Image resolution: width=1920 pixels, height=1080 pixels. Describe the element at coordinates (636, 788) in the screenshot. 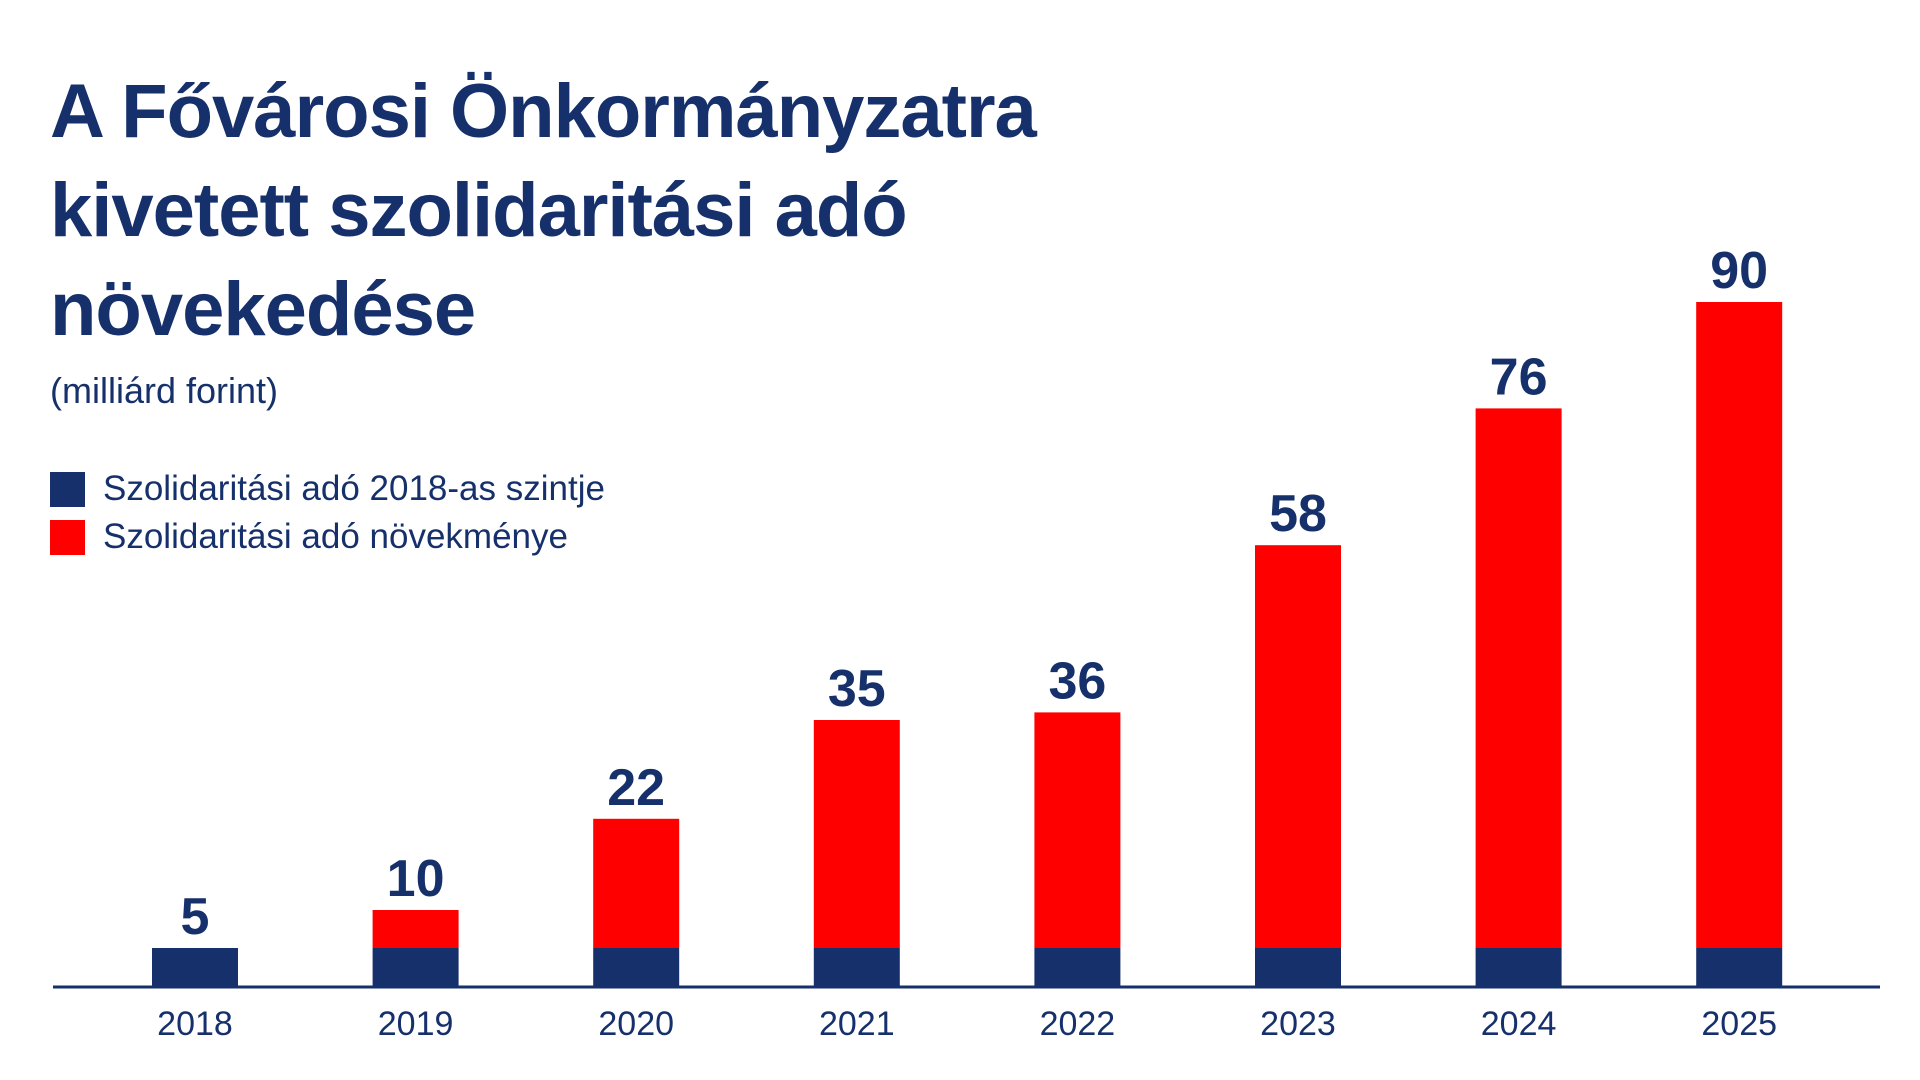

I see `value-label-2020: 22` at that location.